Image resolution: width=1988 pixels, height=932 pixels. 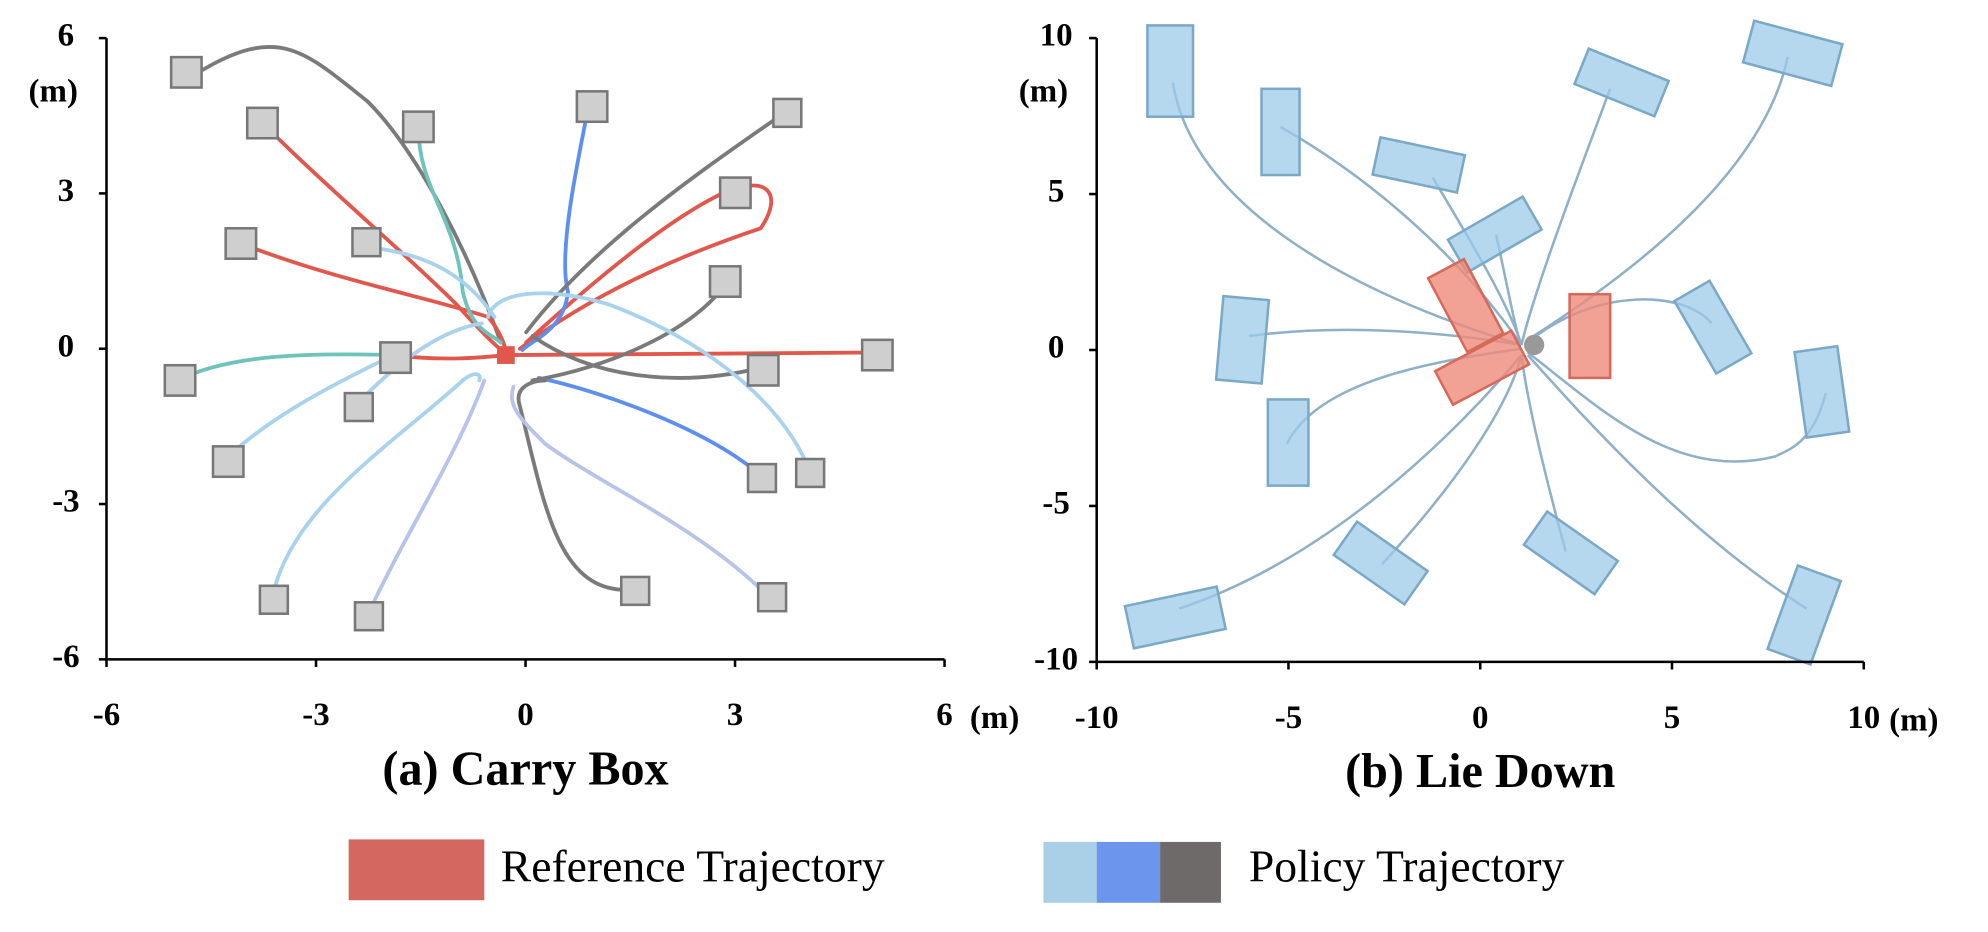 I want to click on y-tick-label: 6, so click(x=66, y=36).